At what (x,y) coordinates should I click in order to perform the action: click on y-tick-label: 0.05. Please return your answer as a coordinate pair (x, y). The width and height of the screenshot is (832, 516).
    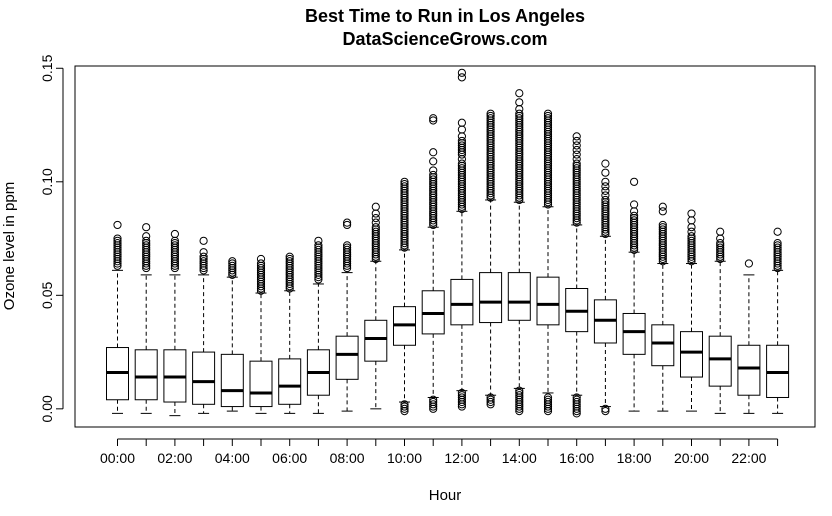
    Looking at the image, I should click on (47, 294).